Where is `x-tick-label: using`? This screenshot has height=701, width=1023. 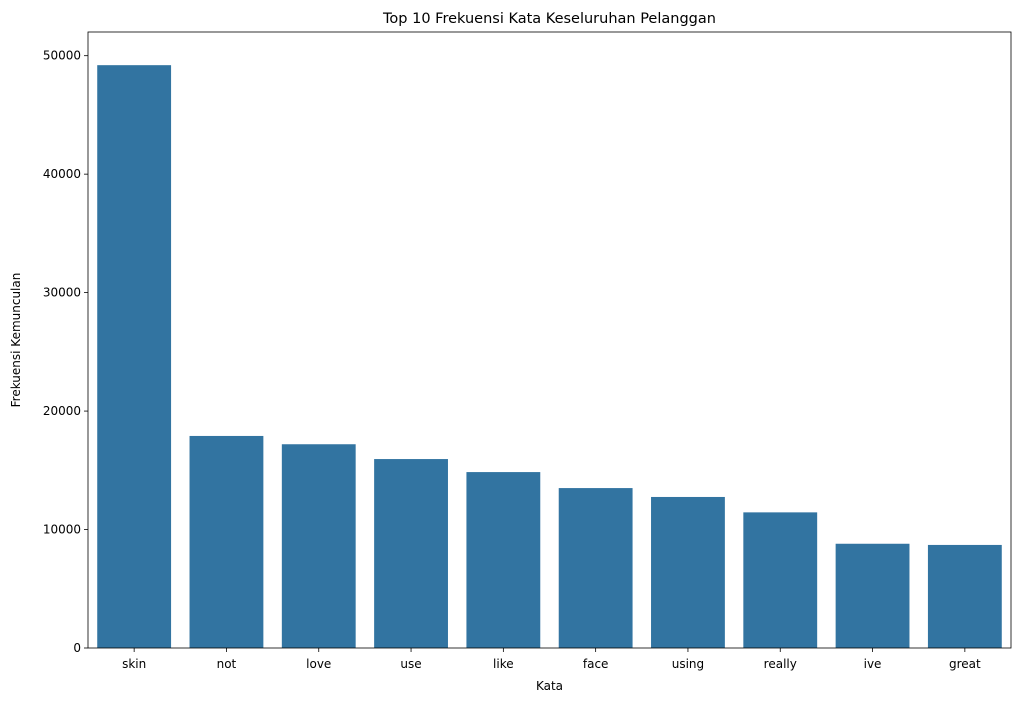
x-tick-label: using is located at coordinates (688, 664).